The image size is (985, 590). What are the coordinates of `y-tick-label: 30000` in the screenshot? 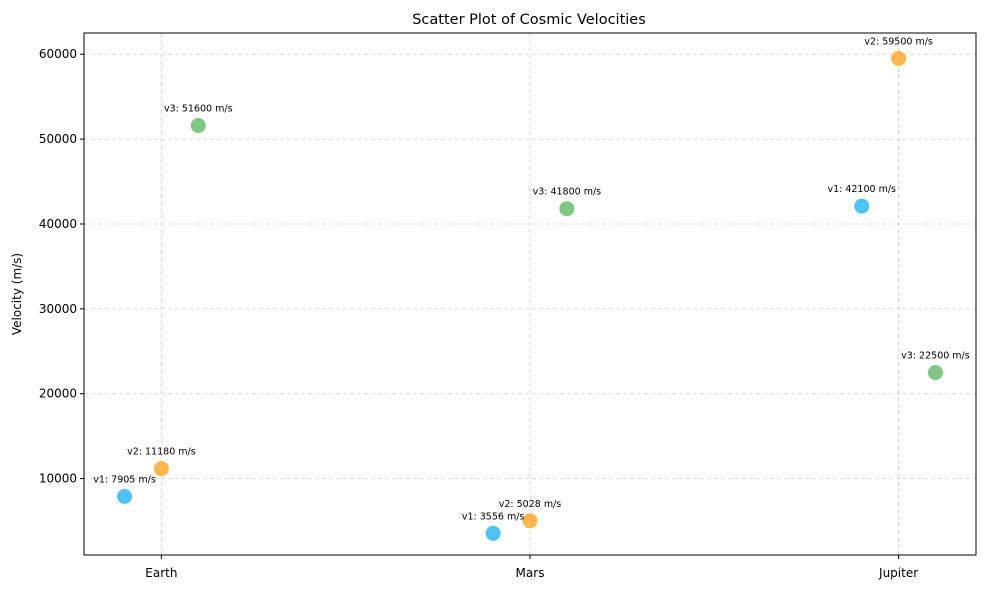 It's located at (58, 309).